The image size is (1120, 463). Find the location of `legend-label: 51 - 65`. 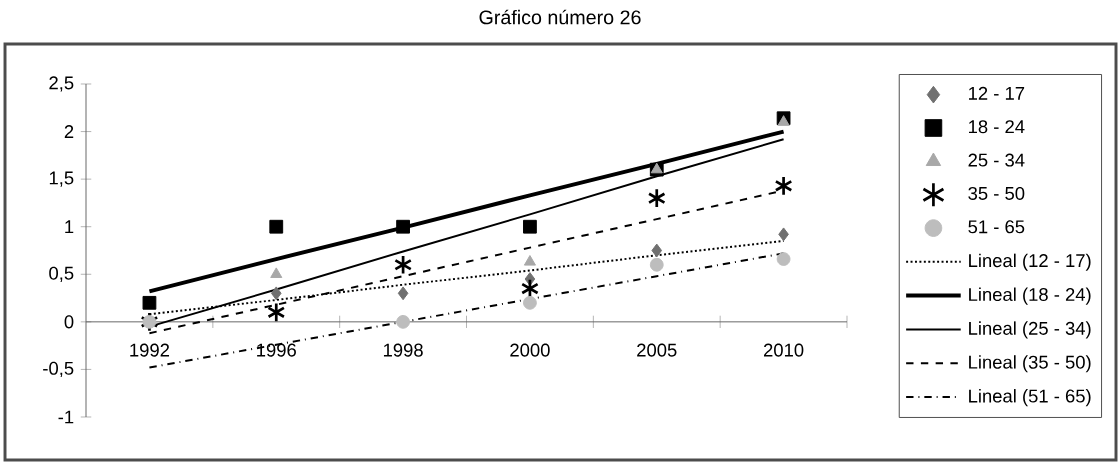

legend-label: 51 - 65 is located at coordinates (996, 227).